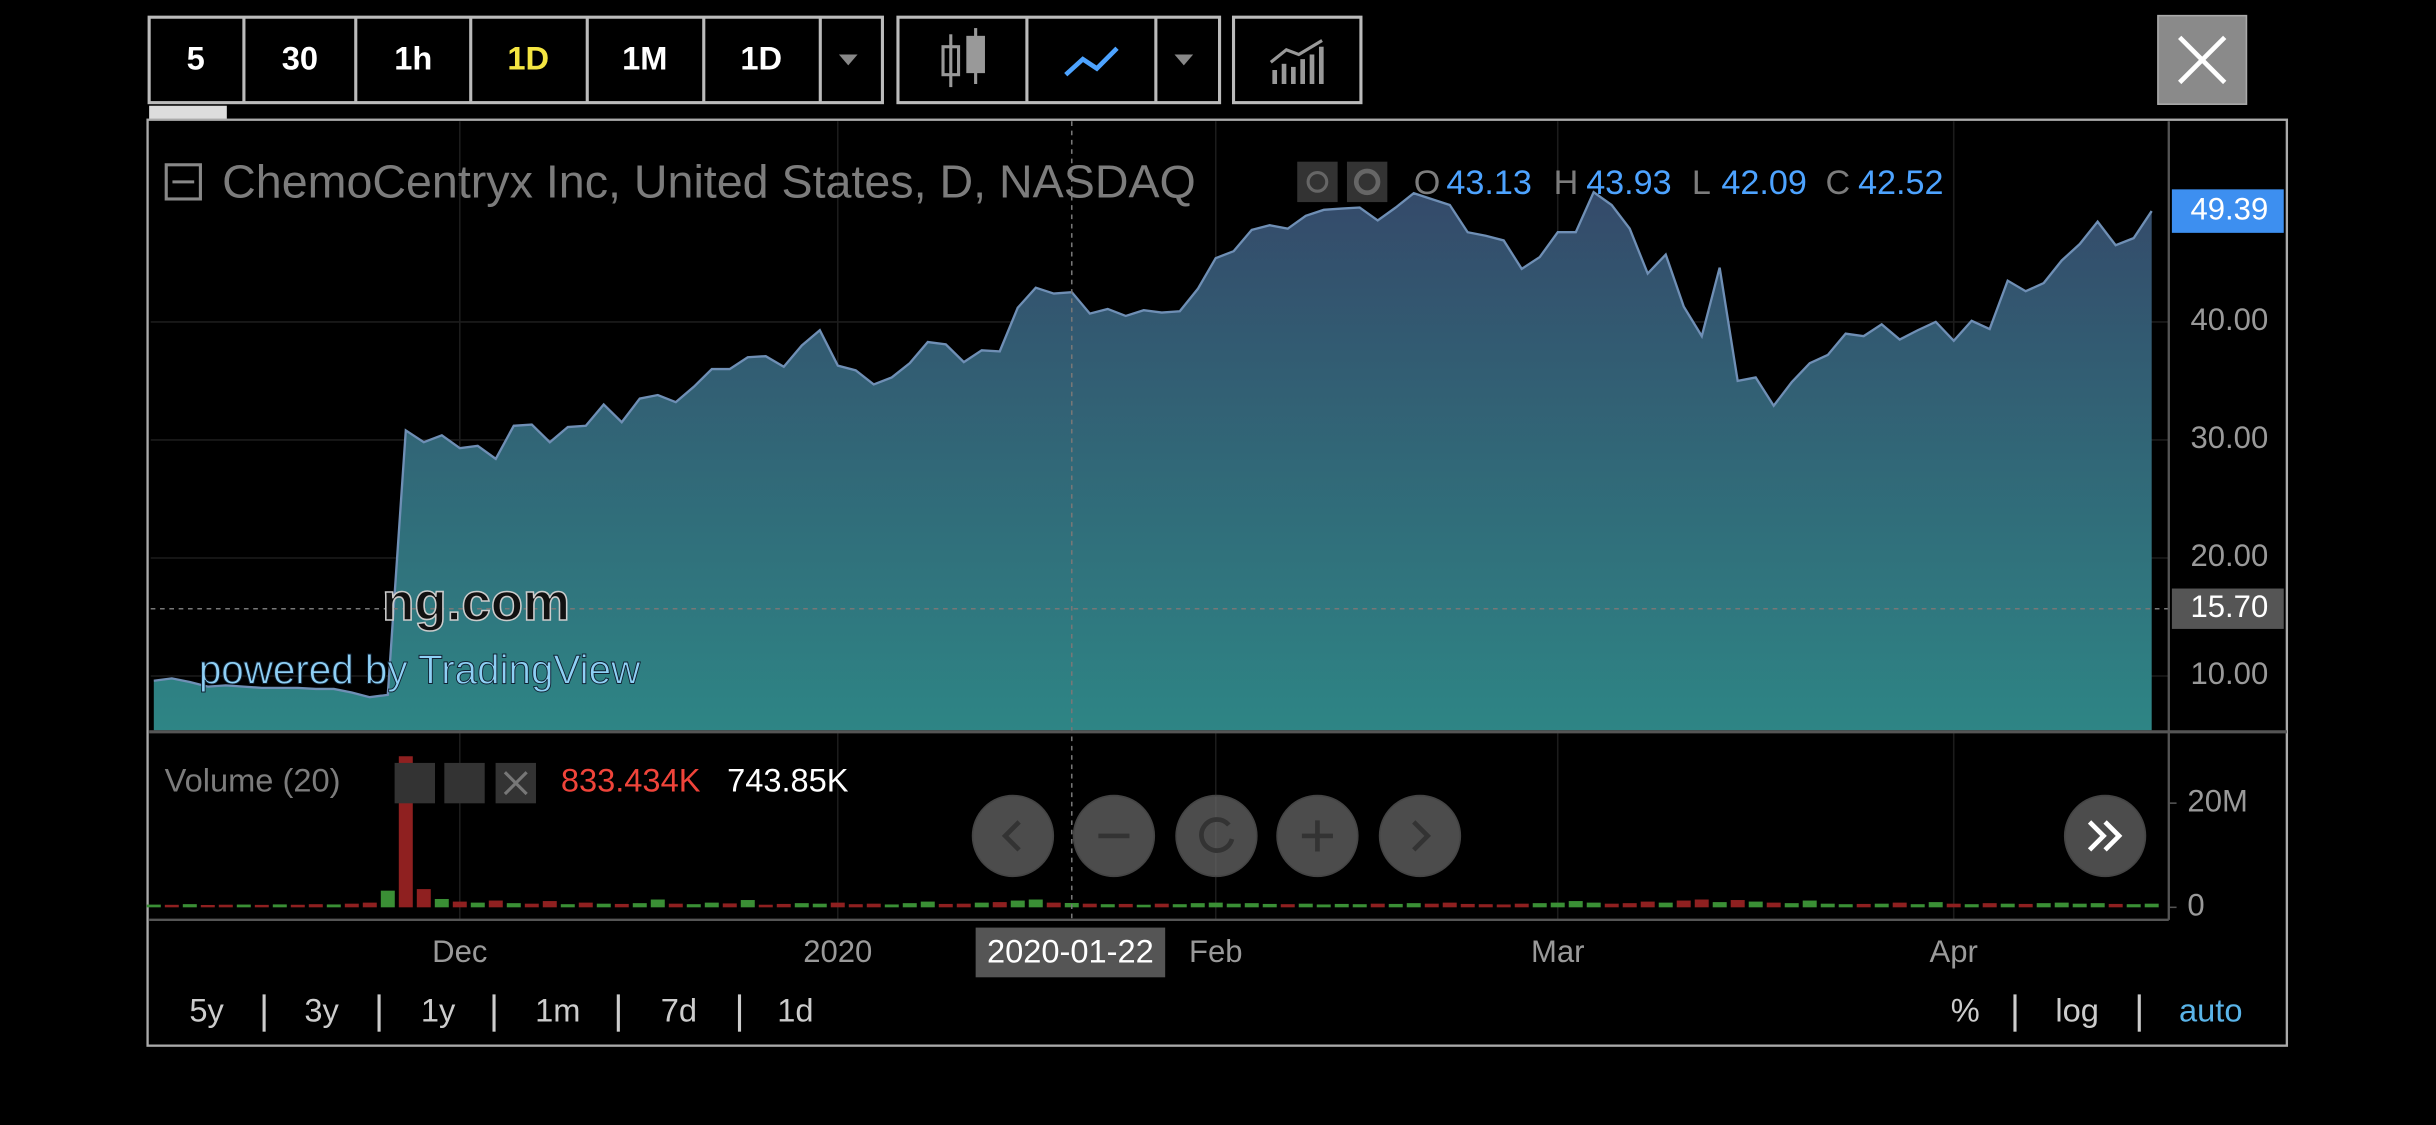 The width and height of the screenshot is (2436, 1125). I want to click on range-button: 3y, so click(321, 1010).